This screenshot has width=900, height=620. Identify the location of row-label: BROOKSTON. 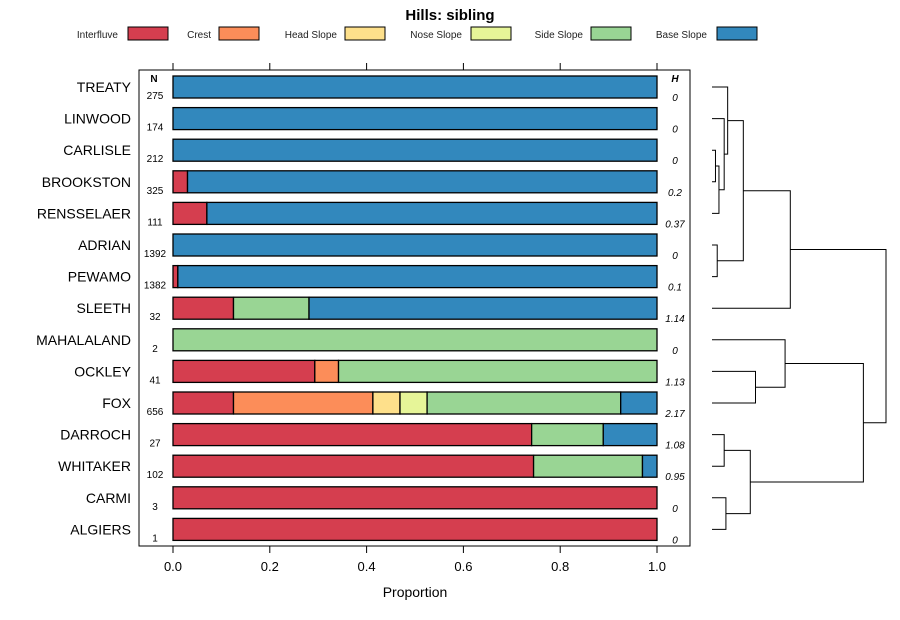
(86, 182).